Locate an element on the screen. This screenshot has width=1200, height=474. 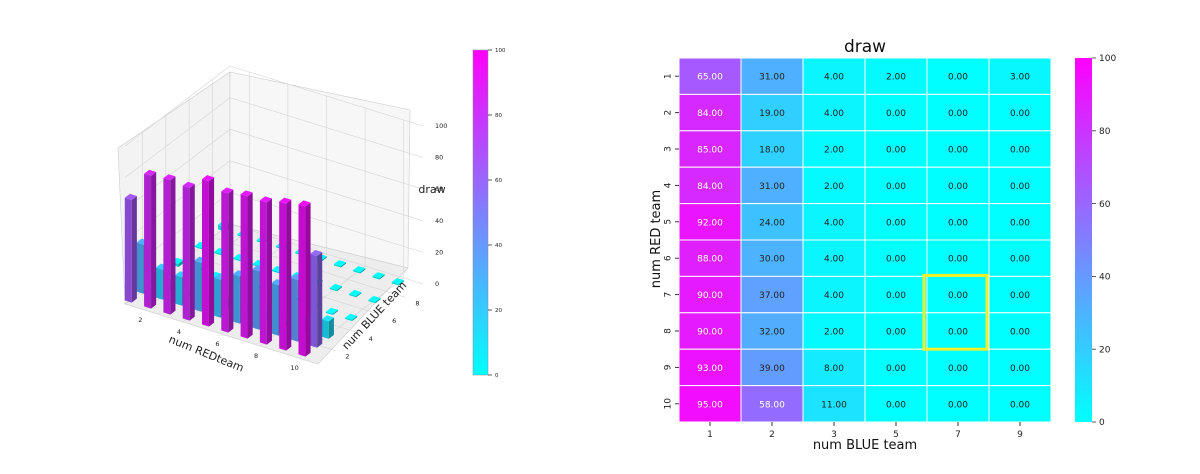
heatmap-cell-label: 3.00 is located at coordinates (1020, 78).